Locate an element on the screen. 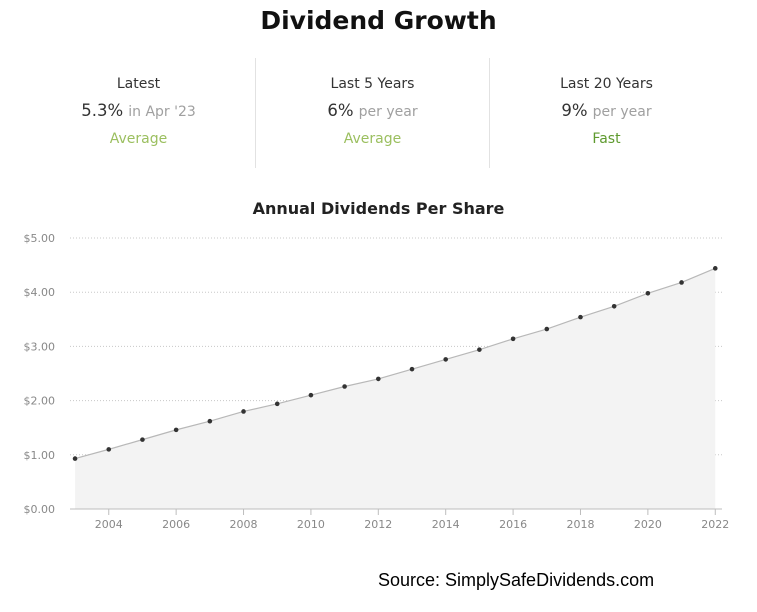 The image size is (757, 612). x-tick-label: 2014 is located at coordinates (446, 524).